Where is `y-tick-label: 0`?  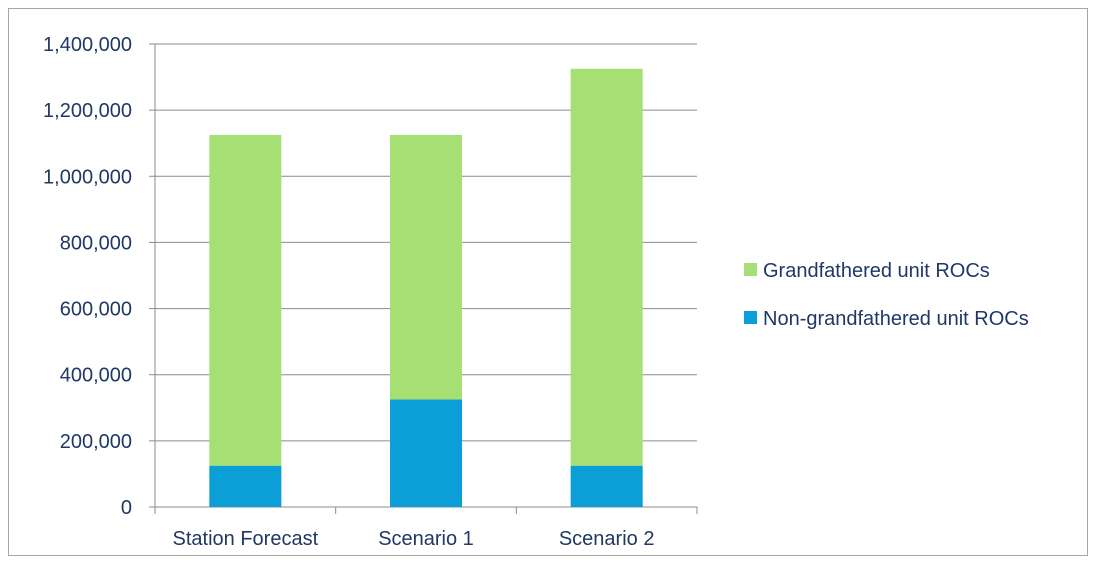
y-tick-label: 0 is located at coordinates (126, 508).